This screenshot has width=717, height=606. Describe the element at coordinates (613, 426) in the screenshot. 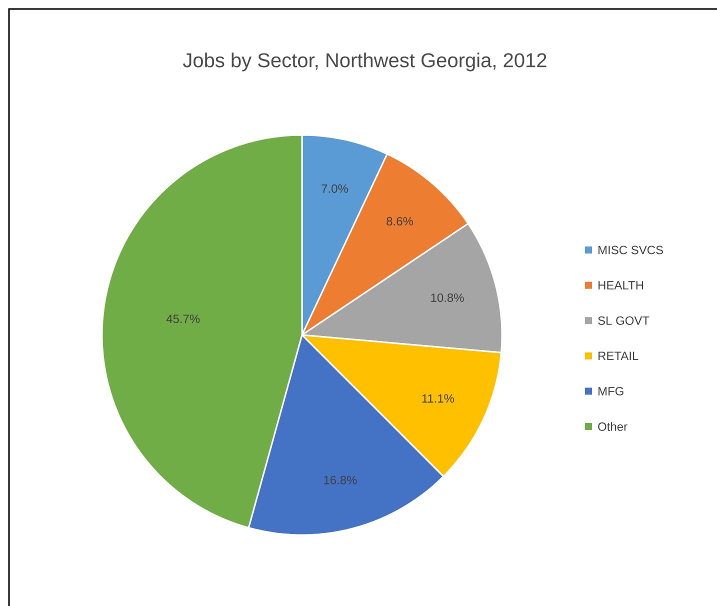

I see `legend-label: Other` at that location.